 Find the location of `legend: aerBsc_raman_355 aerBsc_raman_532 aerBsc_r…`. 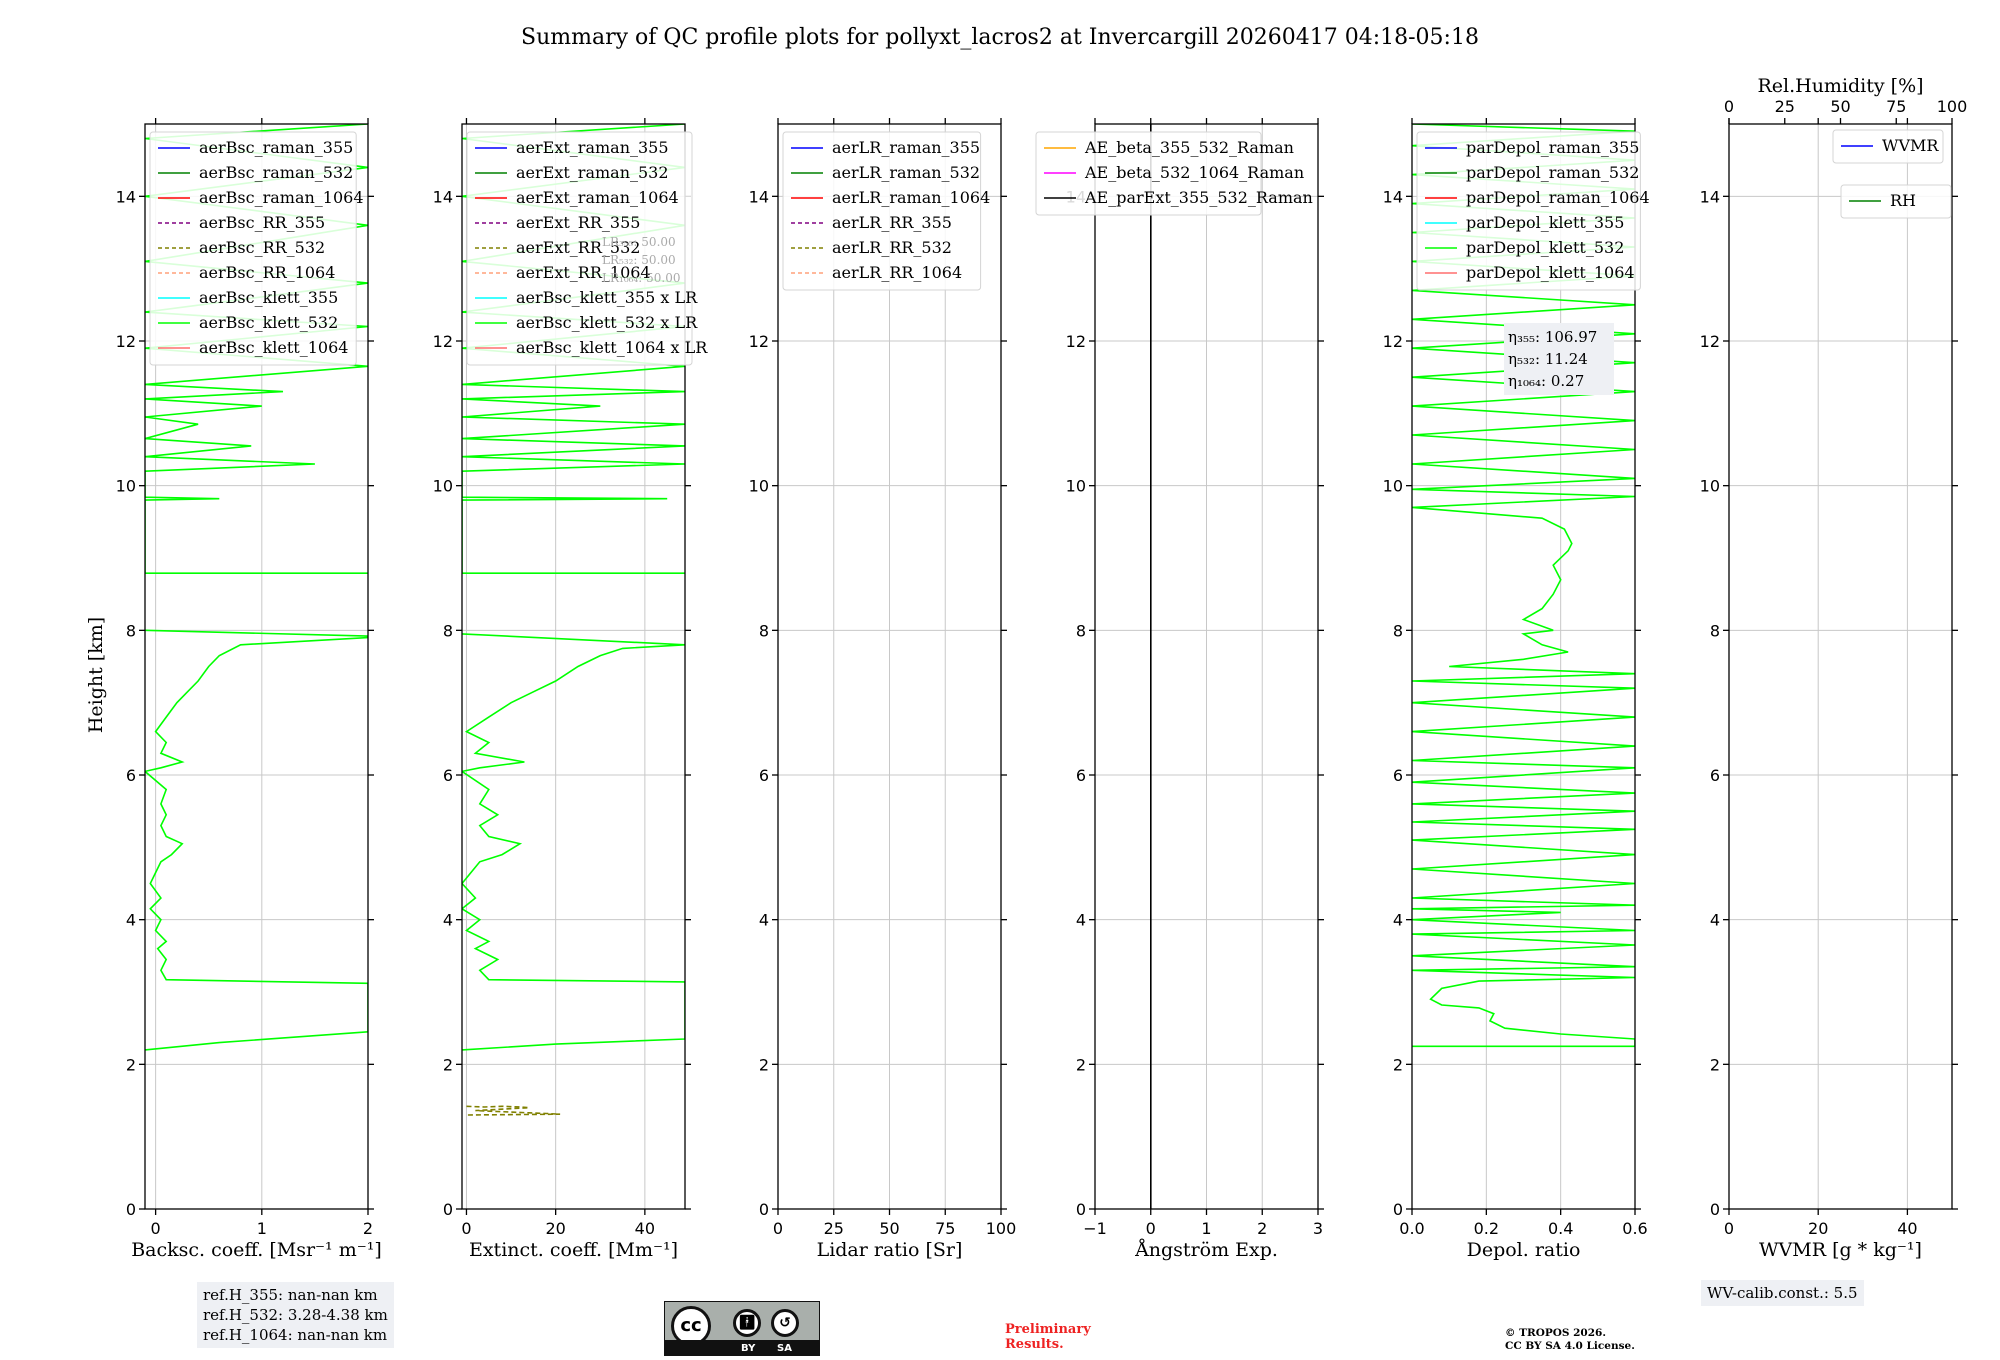

legend: aerBsc_raman_355 aerBsc_raman_532 aerBsc_r… is located at coordinates (256, 248).